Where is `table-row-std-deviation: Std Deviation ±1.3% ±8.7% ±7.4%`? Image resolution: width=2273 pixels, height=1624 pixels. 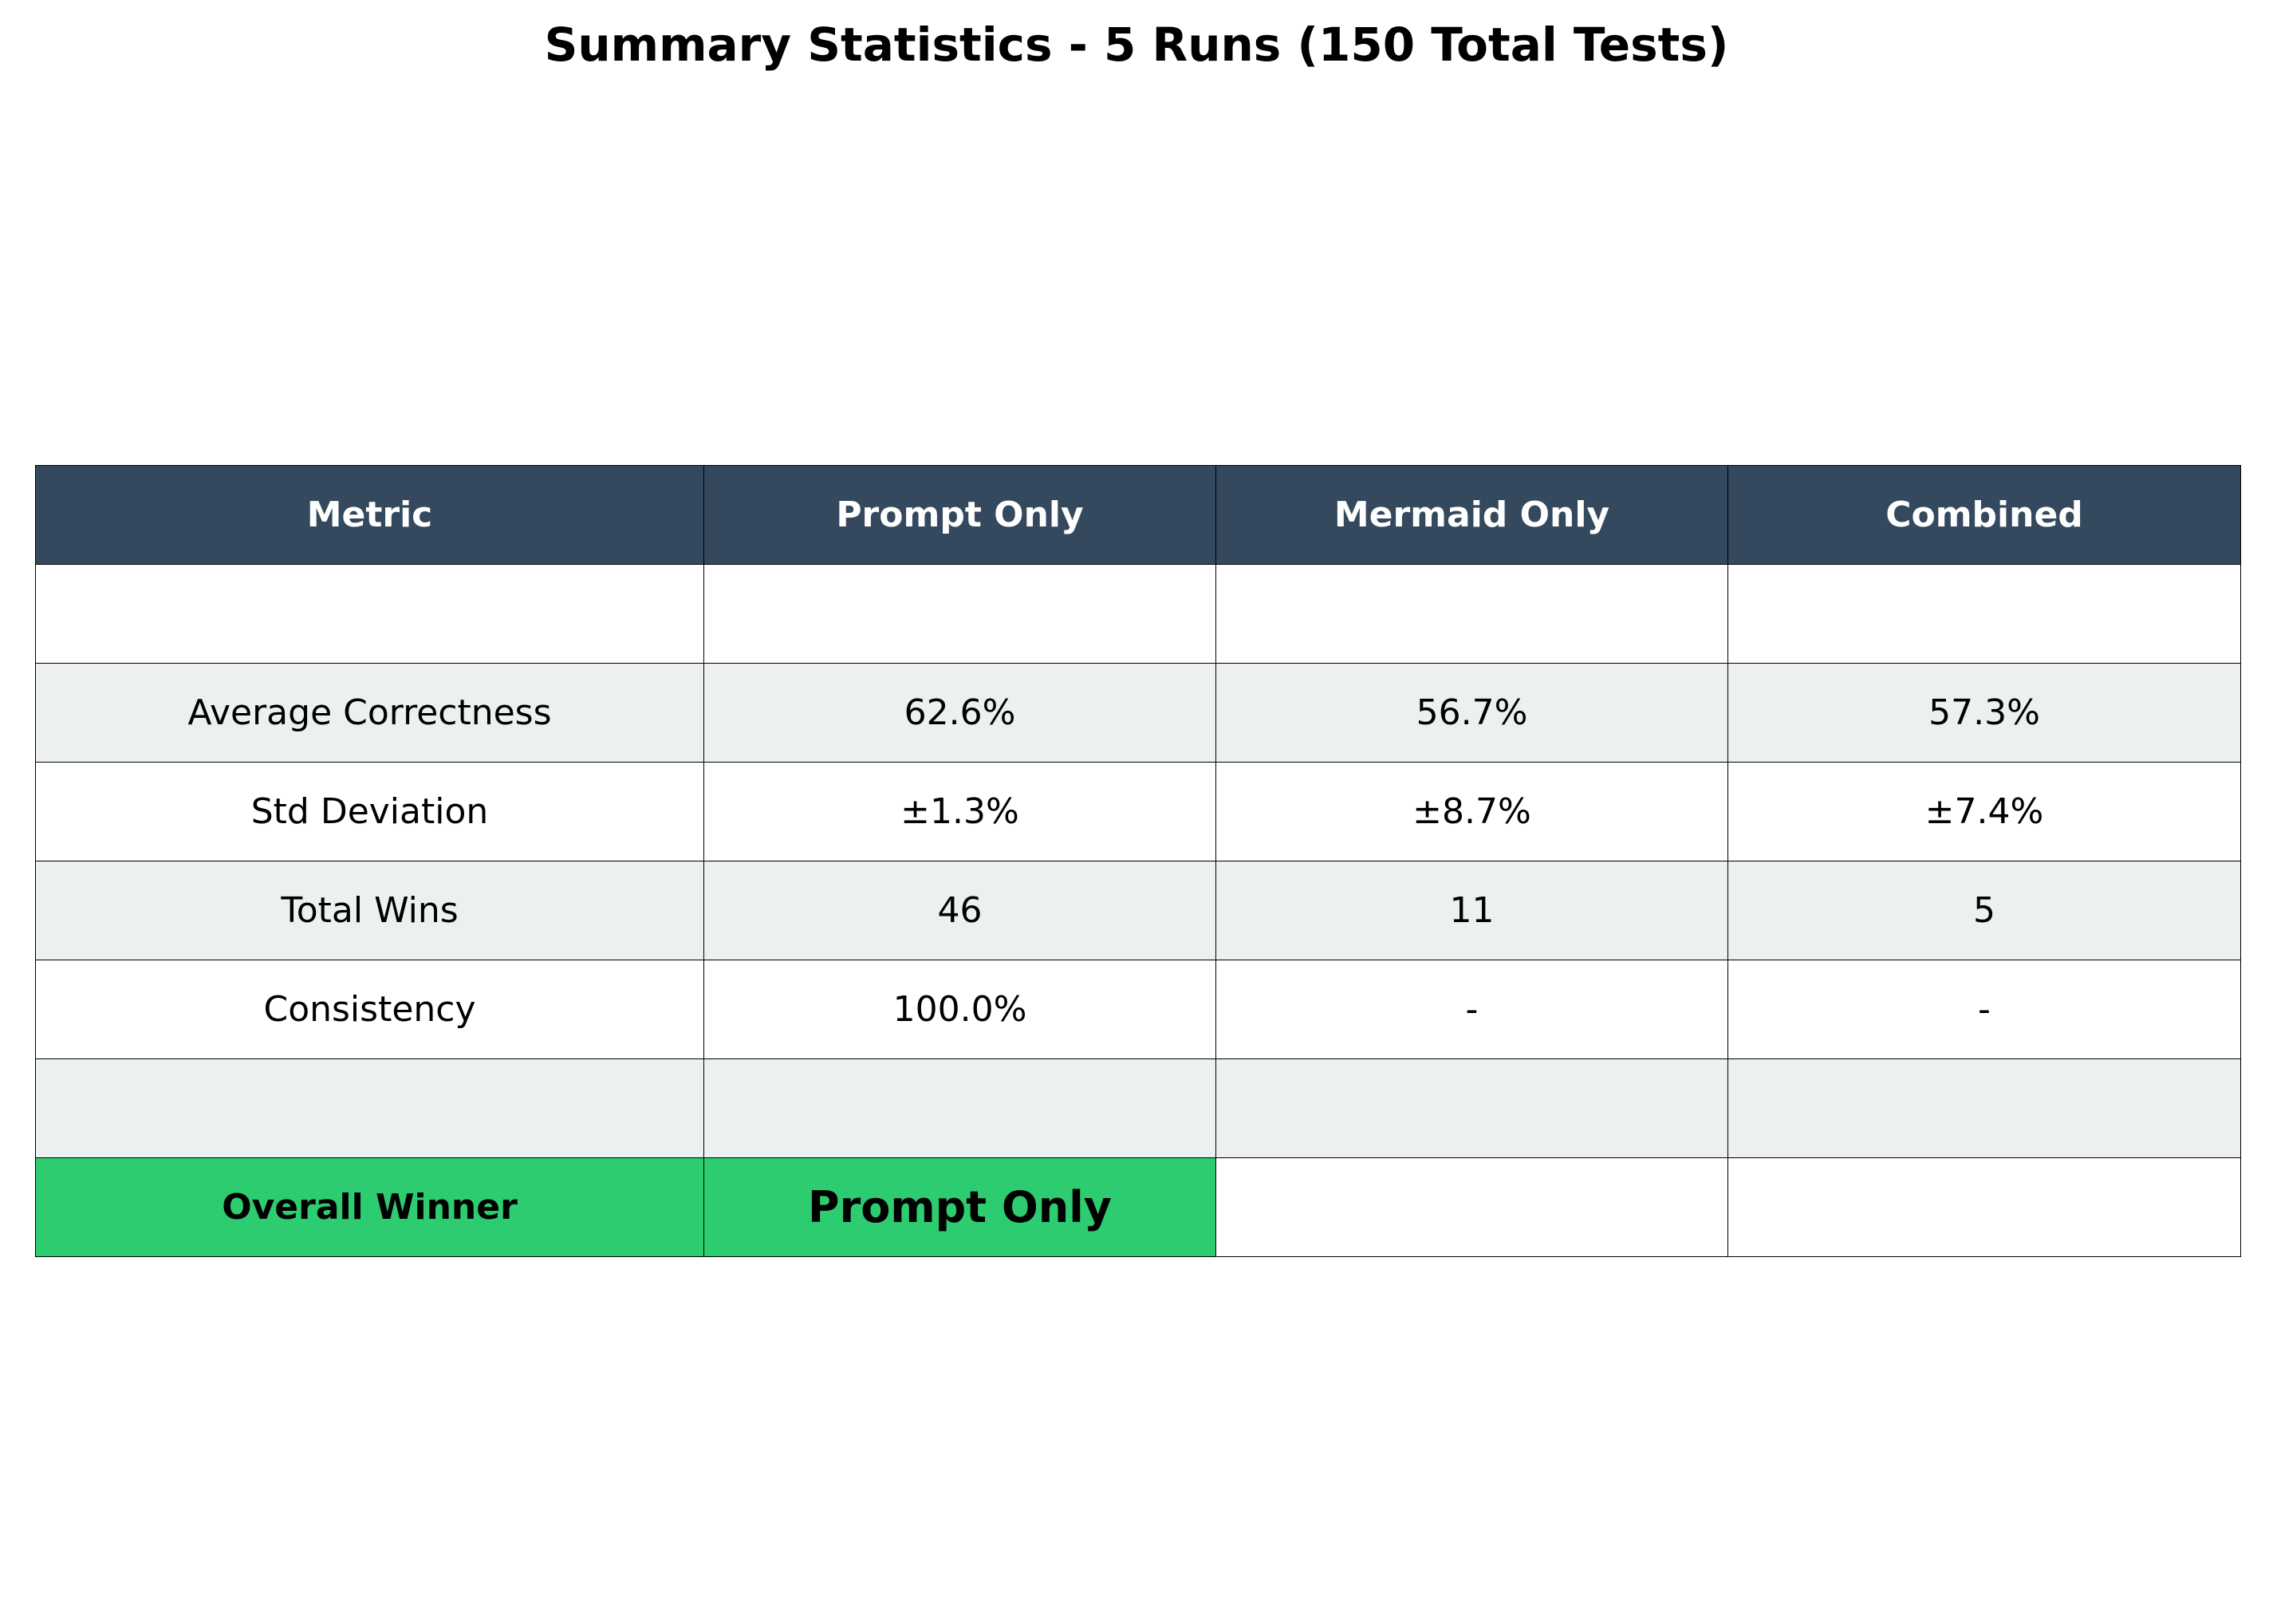
table-row-std-deviation: Std Deviation ±1.3% ±8.7% ±7.4% is located at coordinates (1138, 812).